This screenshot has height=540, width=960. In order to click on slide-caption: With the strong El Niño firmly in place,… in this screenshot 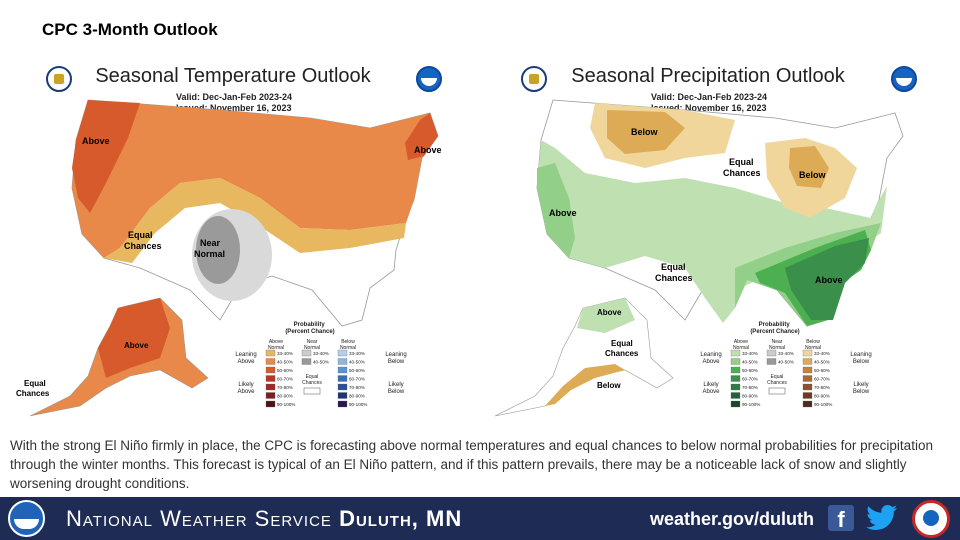, I will do `click(471, 464)`.